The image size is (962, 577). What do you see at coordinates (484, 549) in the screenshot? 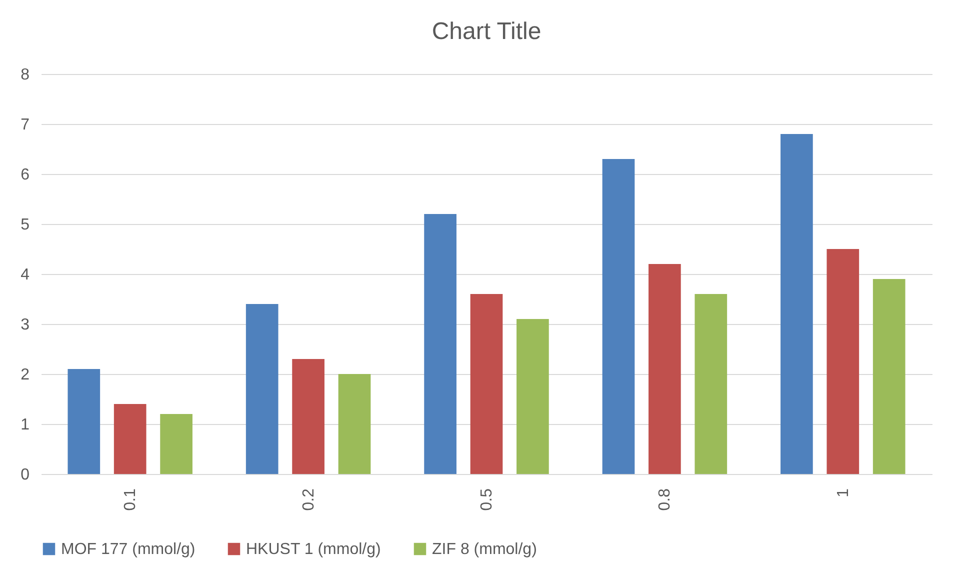
I see `legend-label: ZIF 8 (mmol/g)` at bounding box center [484, 549].